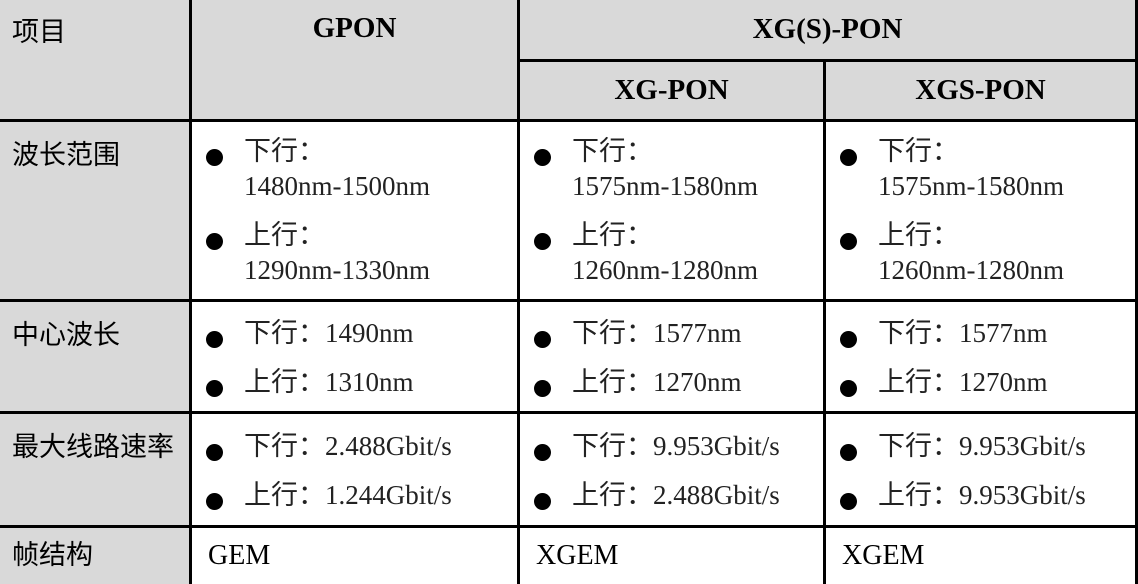 The height and width of the screenshot is (584, 1138). What do you see at coordinates (982, 212) in the screenshot?
I see `cell-xgs-pon-wavelength-range: 下行： 1575nm-1580nm 上行： 1260nm-1280nm` at bounding box center [982, 212].